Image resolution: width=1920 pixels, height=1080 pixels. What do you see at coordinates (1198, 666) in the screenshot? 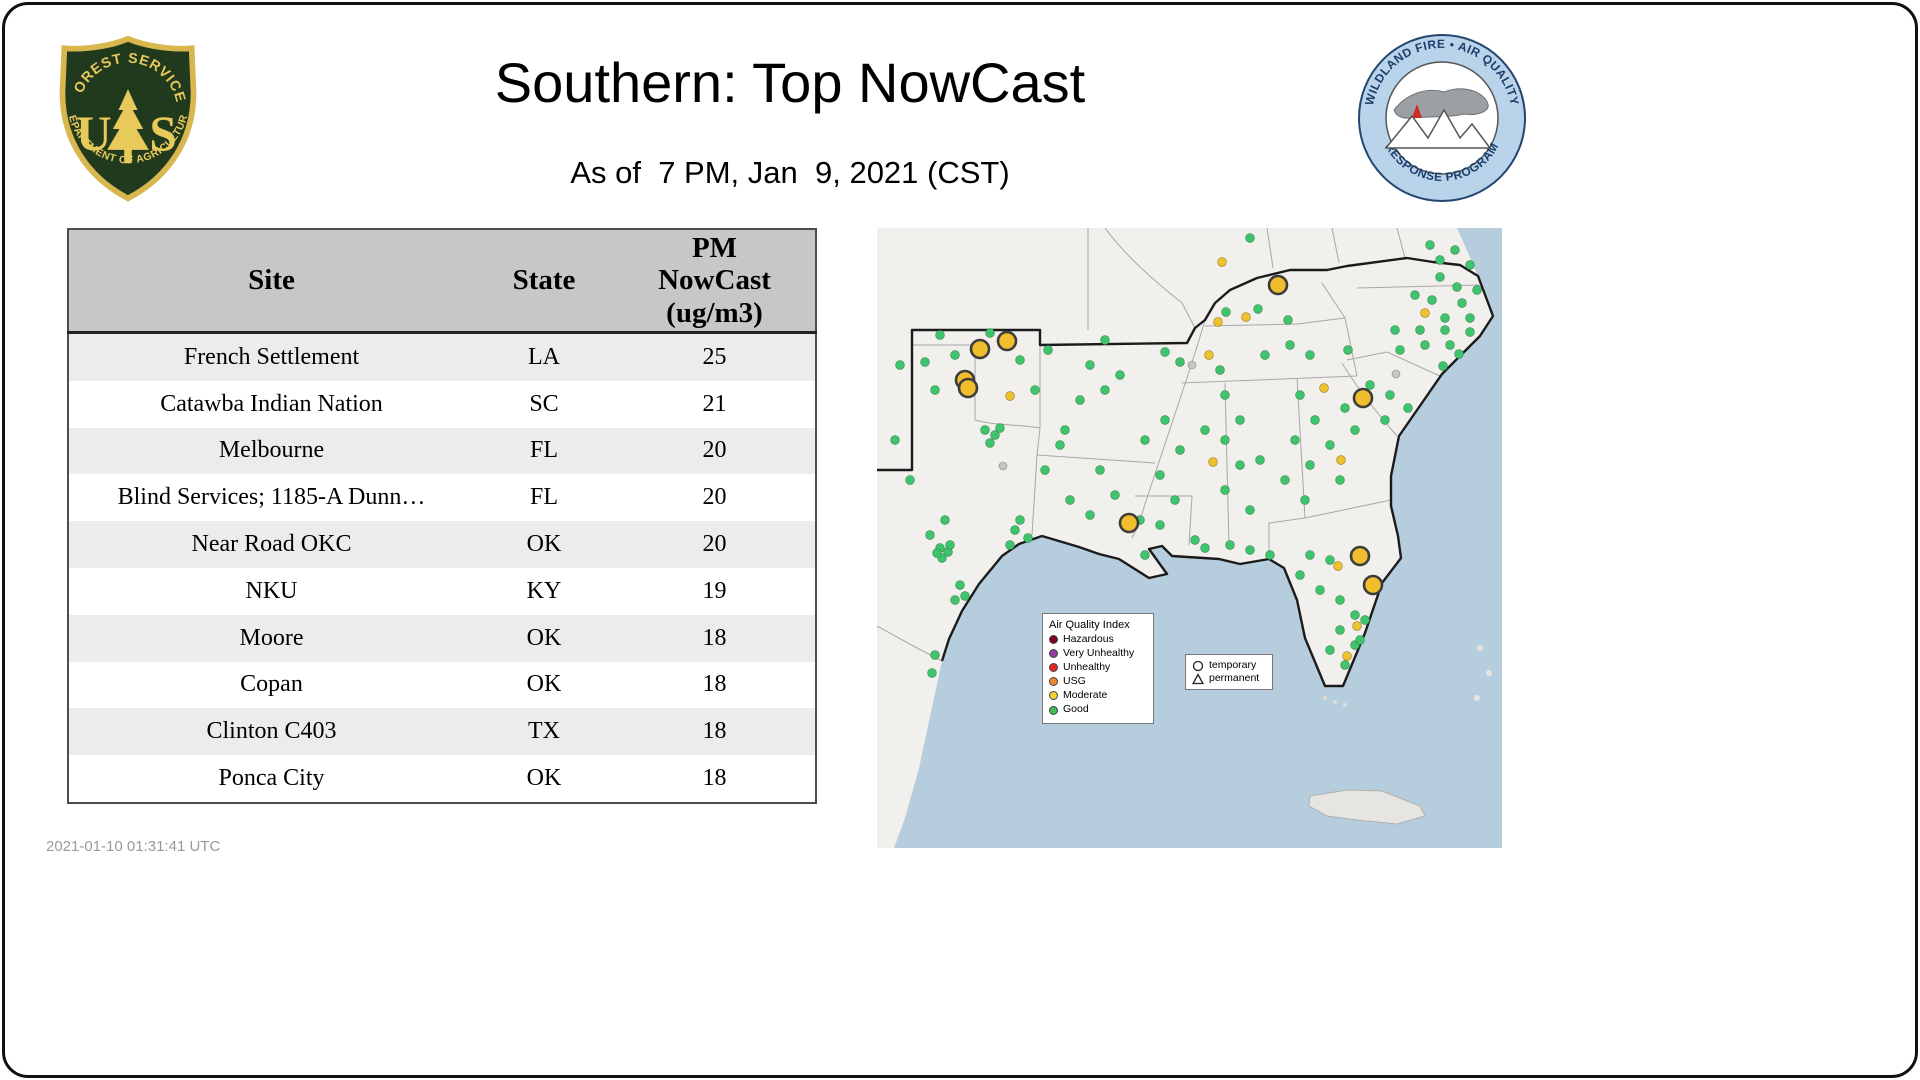
I see `temporary-marker-icon` at bounding box center [1198, 666].